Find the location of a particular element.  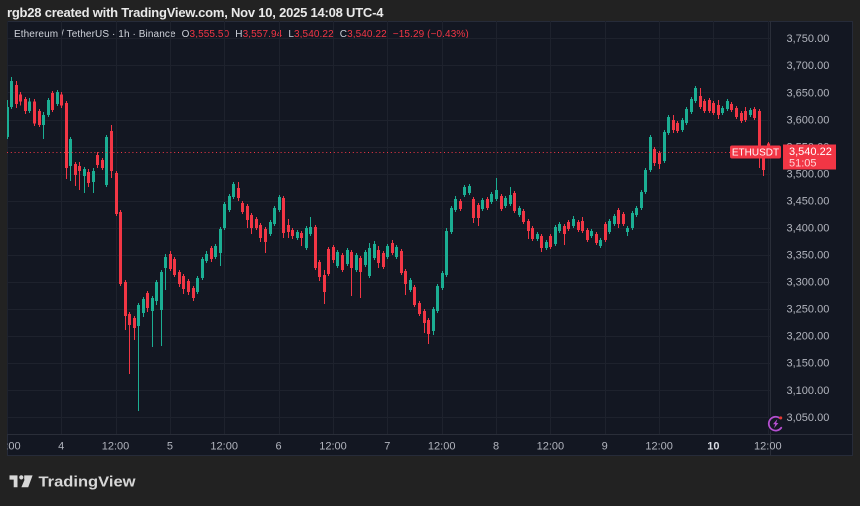

svg-text: 3,650.00 is located at coordinates (808, 93).